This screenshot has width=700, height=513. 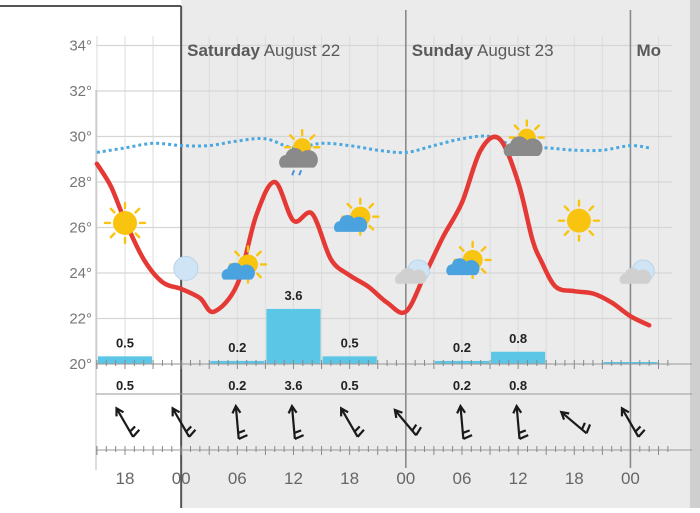 What do you see at coordinates (223, 50) in the screenshot?
I see `day-name: Saturday` at bounding box center [223, 50].